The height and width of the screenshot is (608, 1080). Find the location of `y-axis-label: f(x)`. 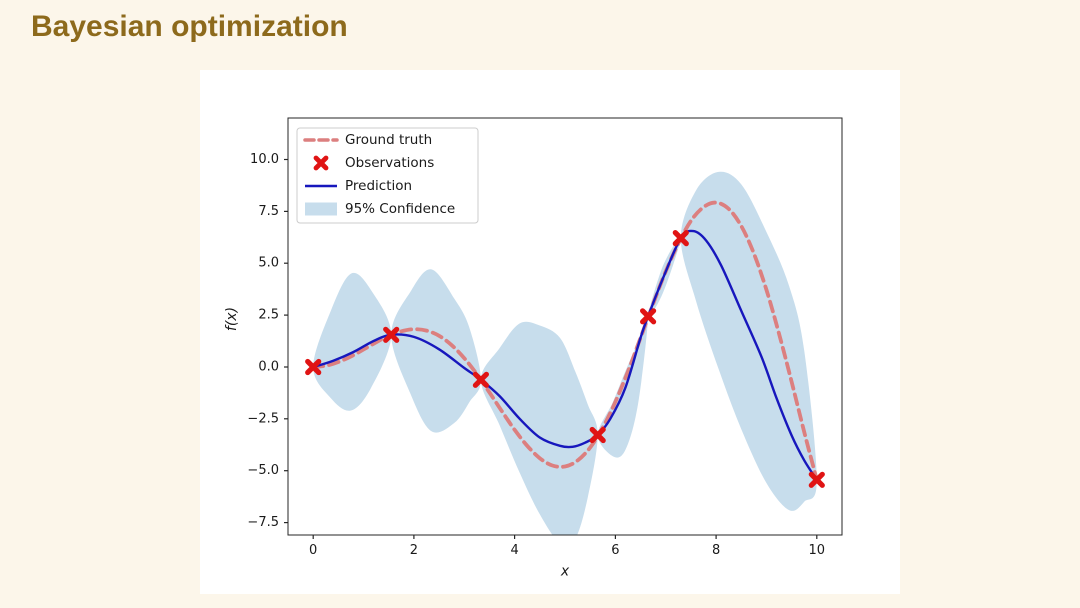

y-axis-label: f(x) is located at coordinates (232, 319).